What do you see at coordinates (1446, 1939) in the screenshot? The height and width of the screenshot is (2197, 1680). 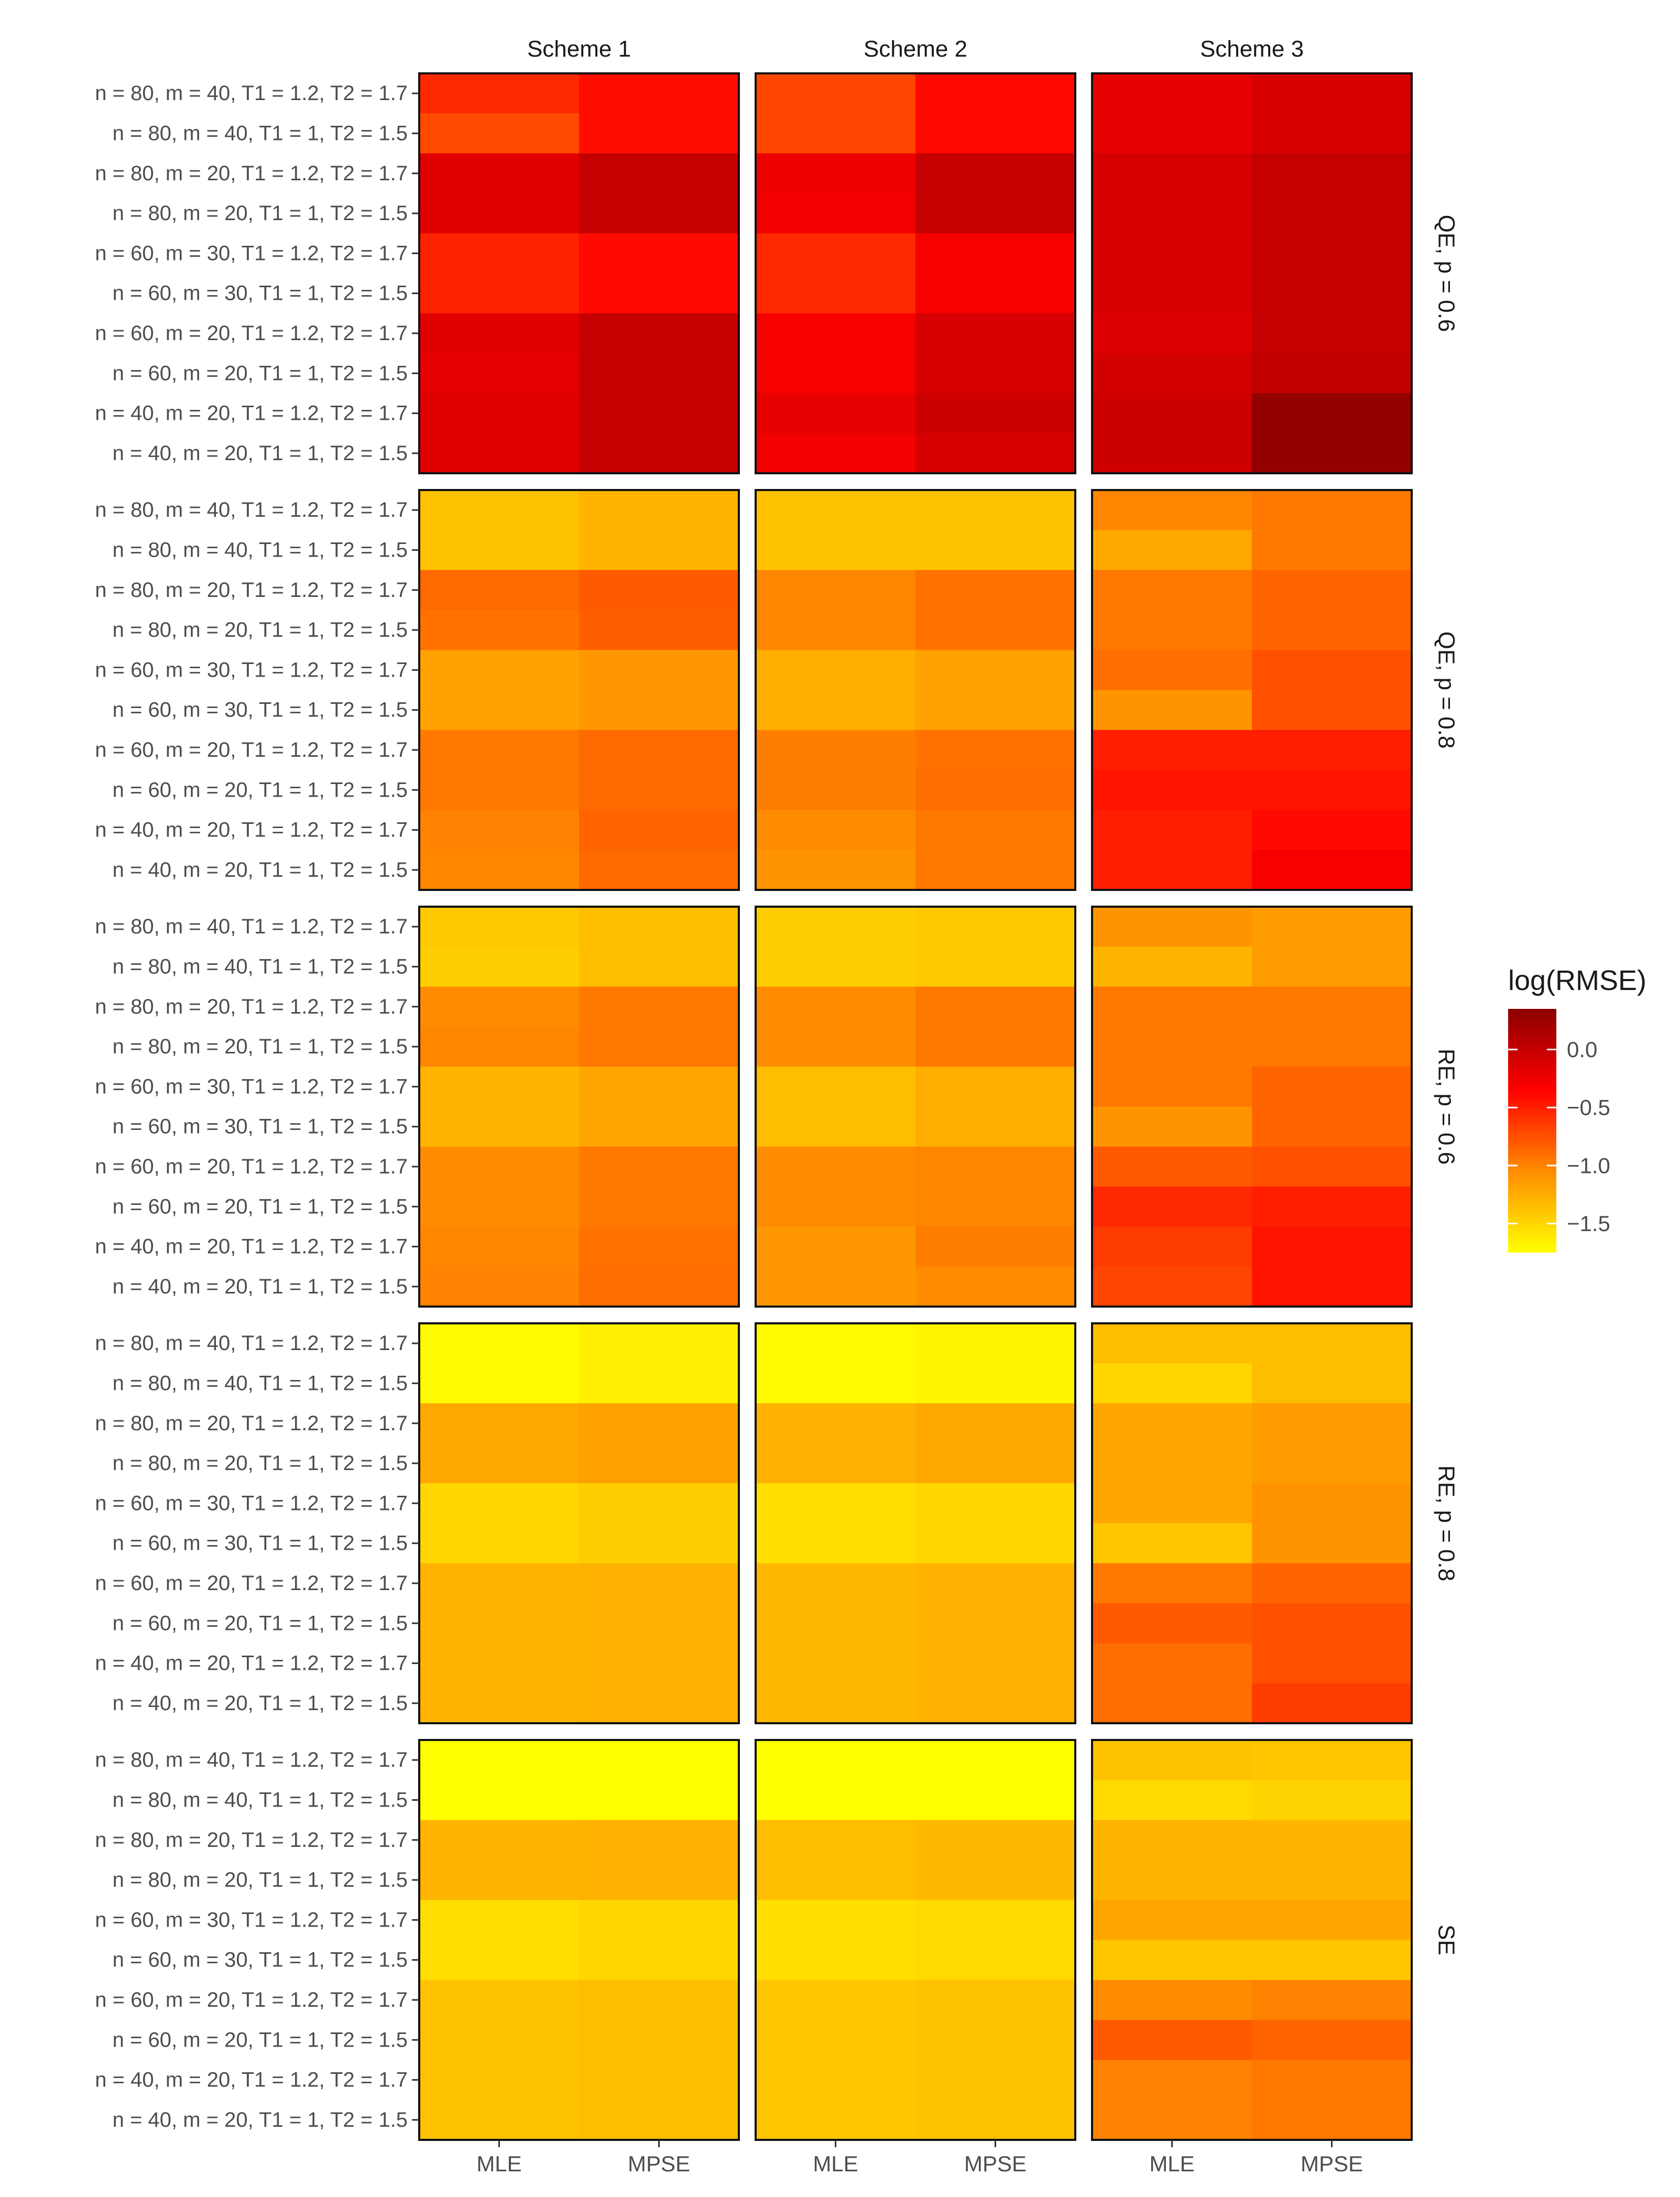 I see `row-facet-label: SE` at bounding box center [1446, 1939].